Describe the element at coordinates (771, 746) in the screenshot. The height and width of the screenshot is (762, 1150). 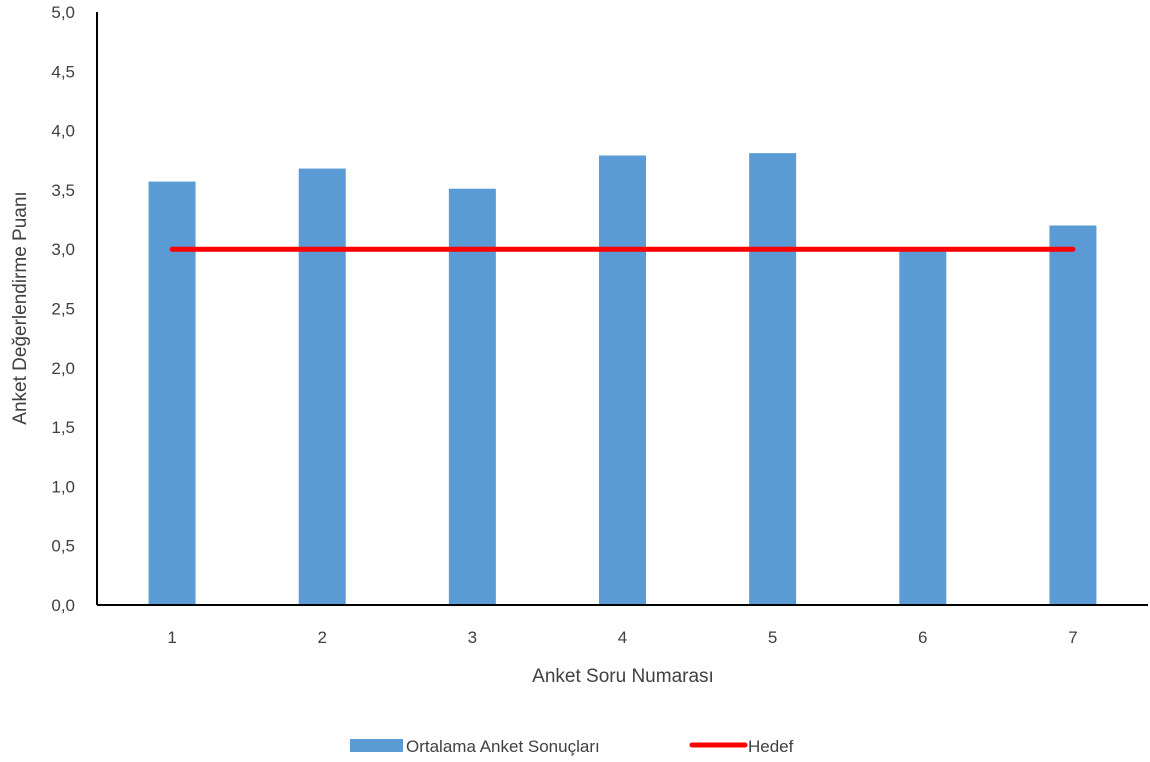
I see `legend-label-line: Hedef` at that location.